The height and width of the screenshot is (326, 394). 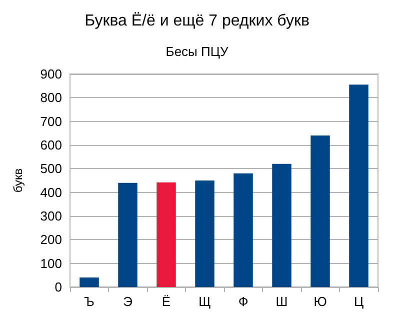 What do you see at coordinates (51, 145) in the screenshot?
I see `y-tick-label: 600` at bounding box center [51, 145].